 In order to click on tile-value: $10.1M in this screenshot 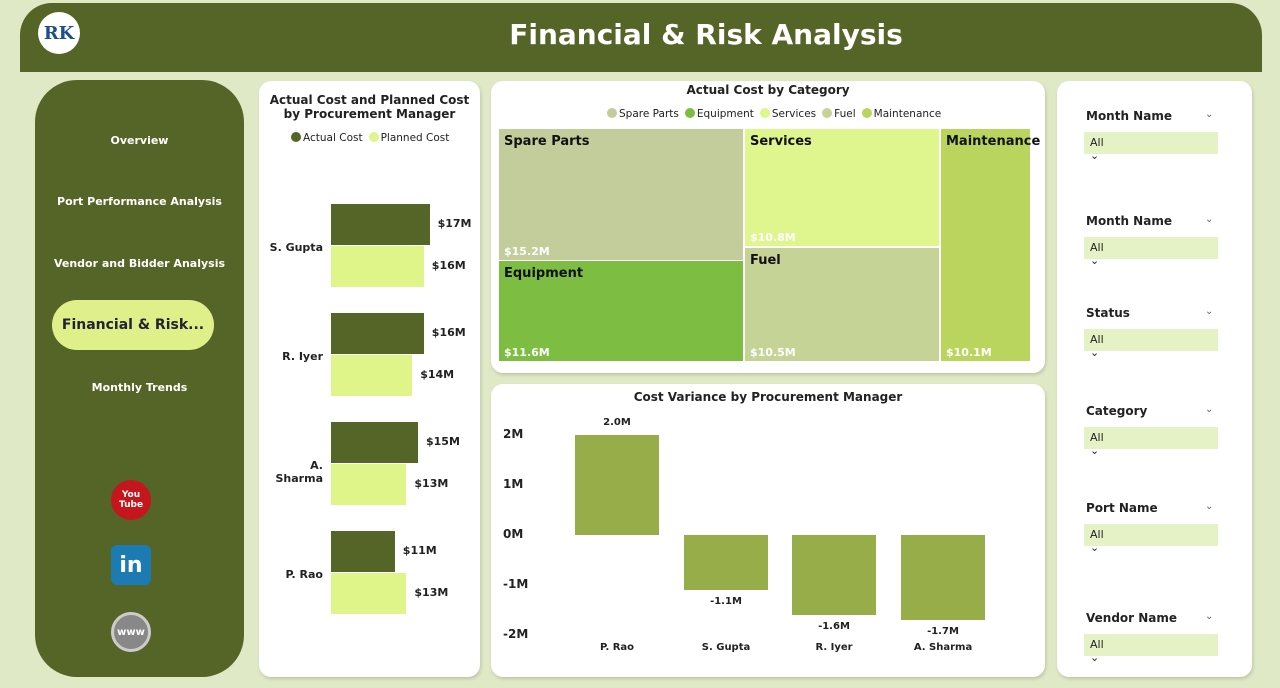, I will do `click(969, 352)`.